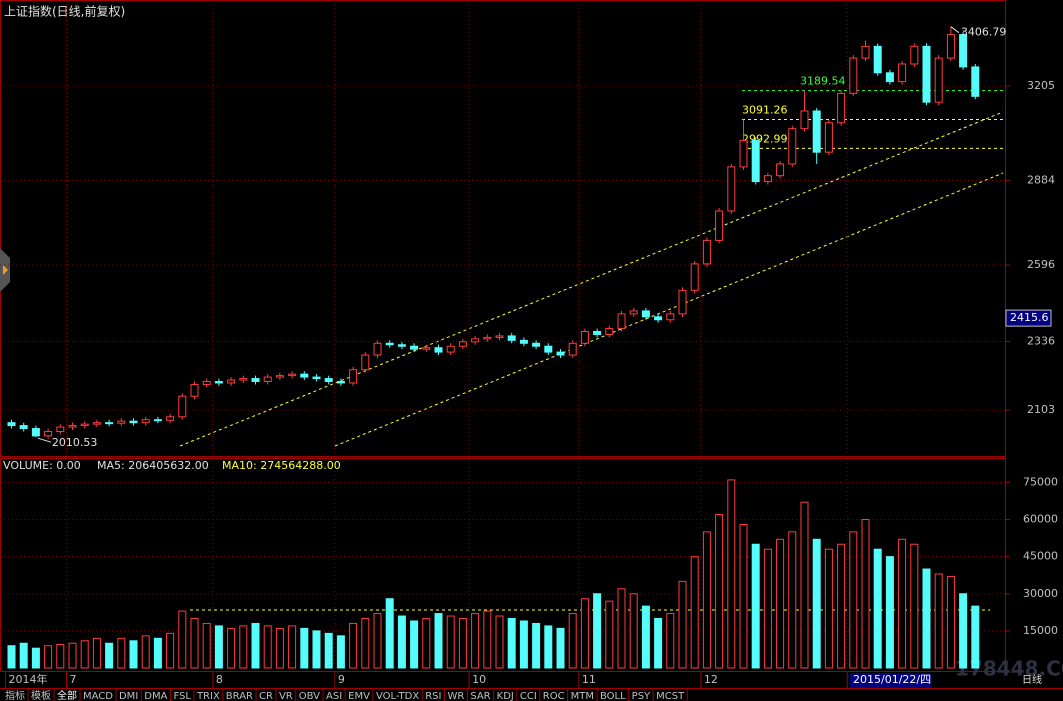 This screenshot has height=701, width=1063. I want to click on tab: RSI, so click(433, 696).